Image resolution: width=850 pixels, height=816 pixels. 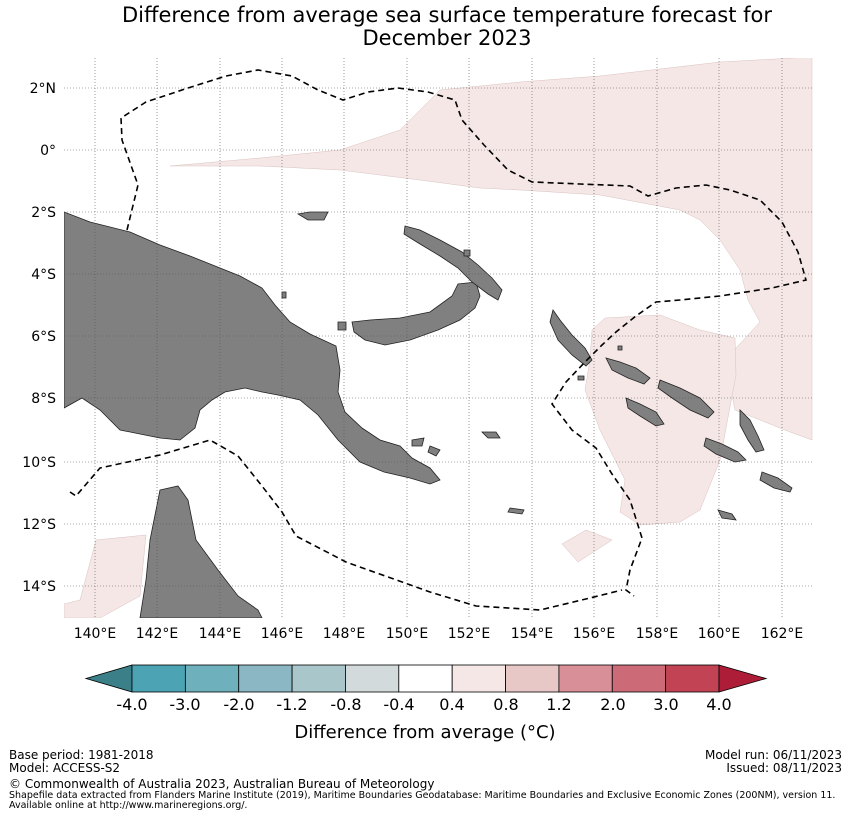 What do you see at coordinates (469, 634) in the screenshot?
I see `lon-label: 152°E` at bounding box center [469, 634].